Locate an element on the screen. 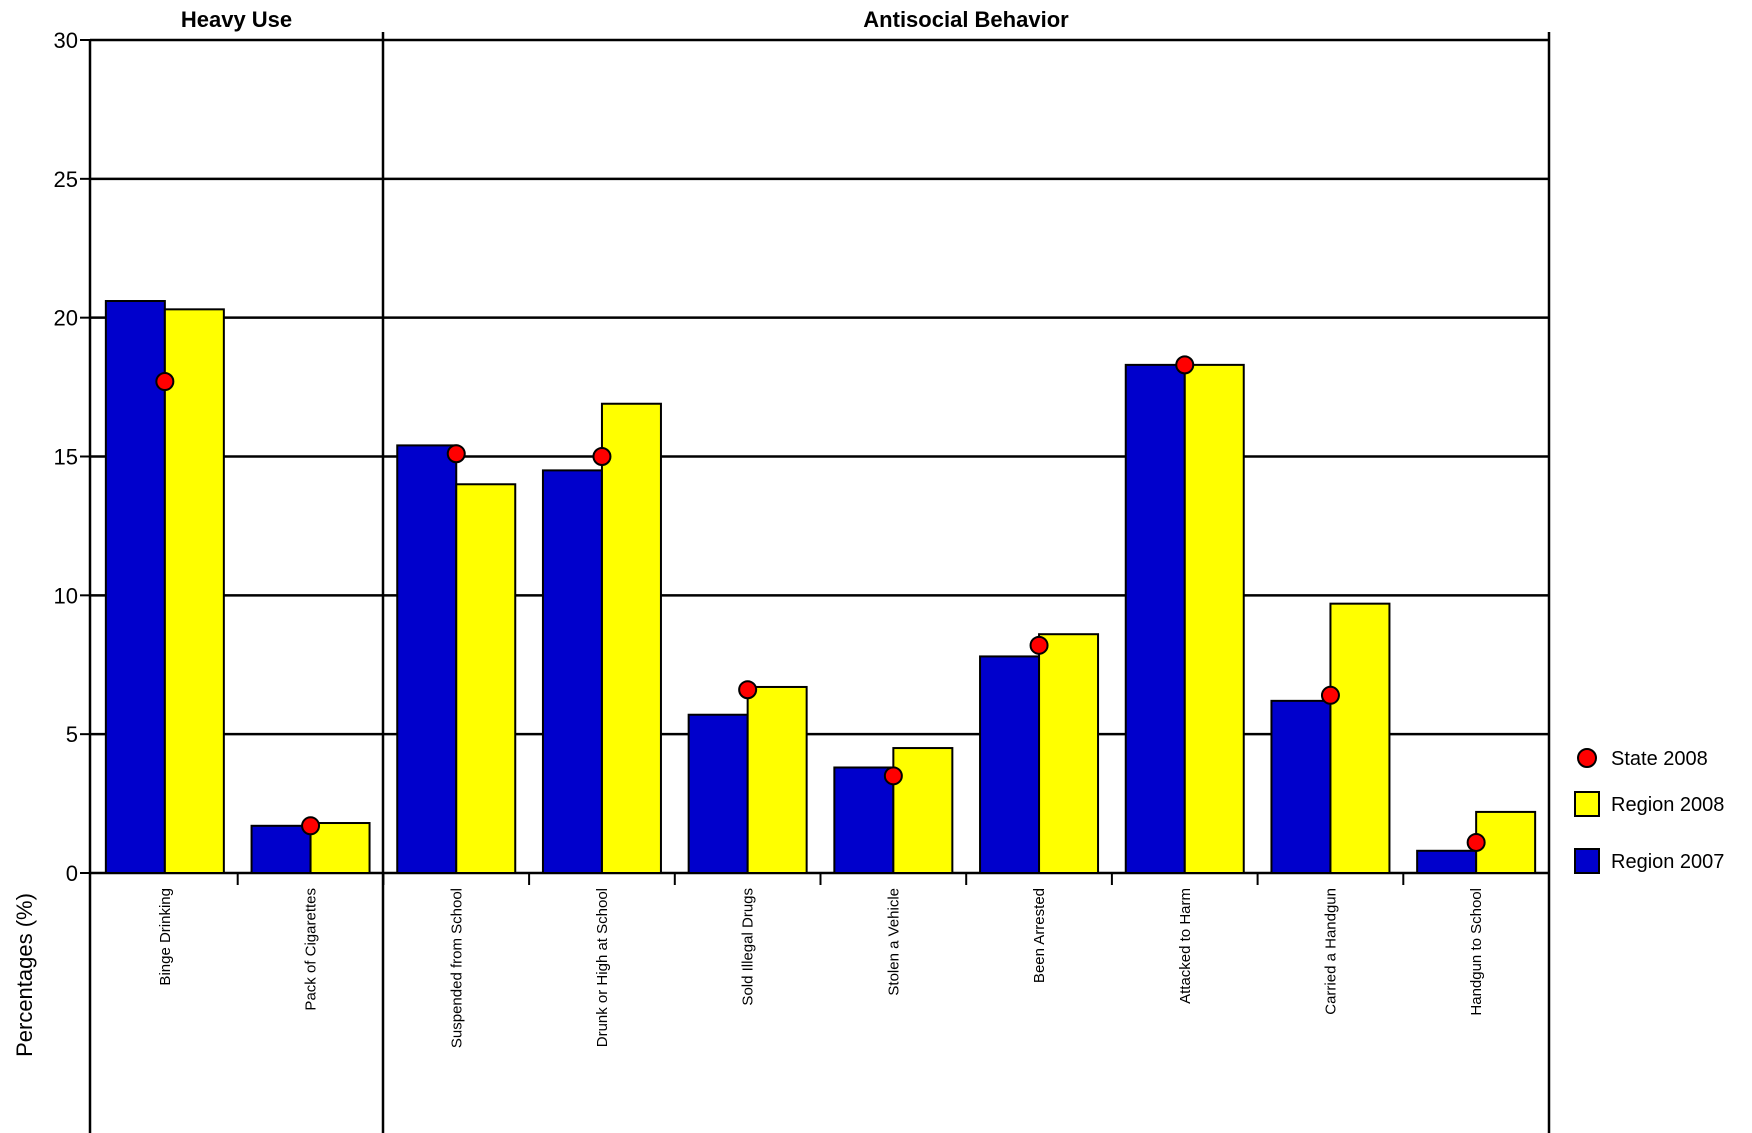 The height and width of the screenshot is (1133, 1752). y-tick-label: 0 is located at coordinates (72, 873).